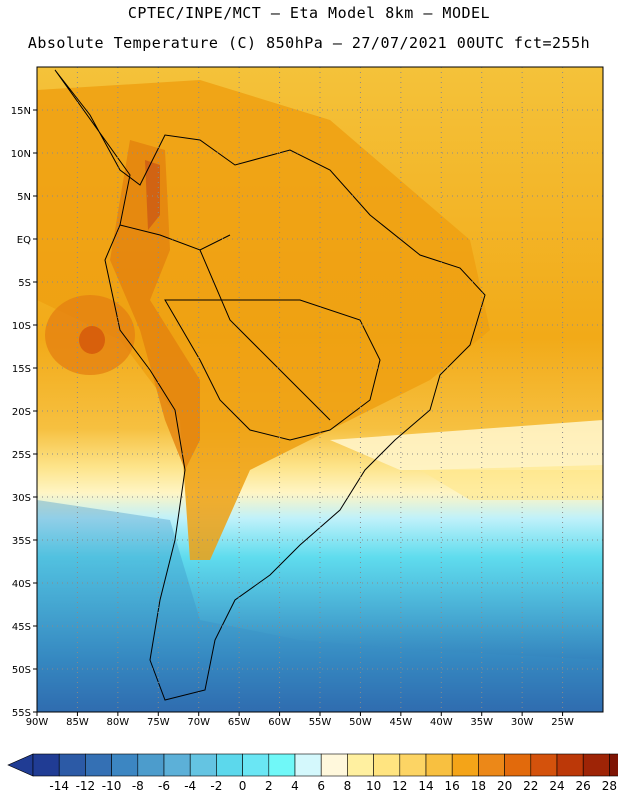 Image resolution: width=618 pixels, height=800 pixels. What do you see at coordinates (21, 412) in the screenshot?
I see `lat-tick-label: 20S` at bounding box center [21, 412].